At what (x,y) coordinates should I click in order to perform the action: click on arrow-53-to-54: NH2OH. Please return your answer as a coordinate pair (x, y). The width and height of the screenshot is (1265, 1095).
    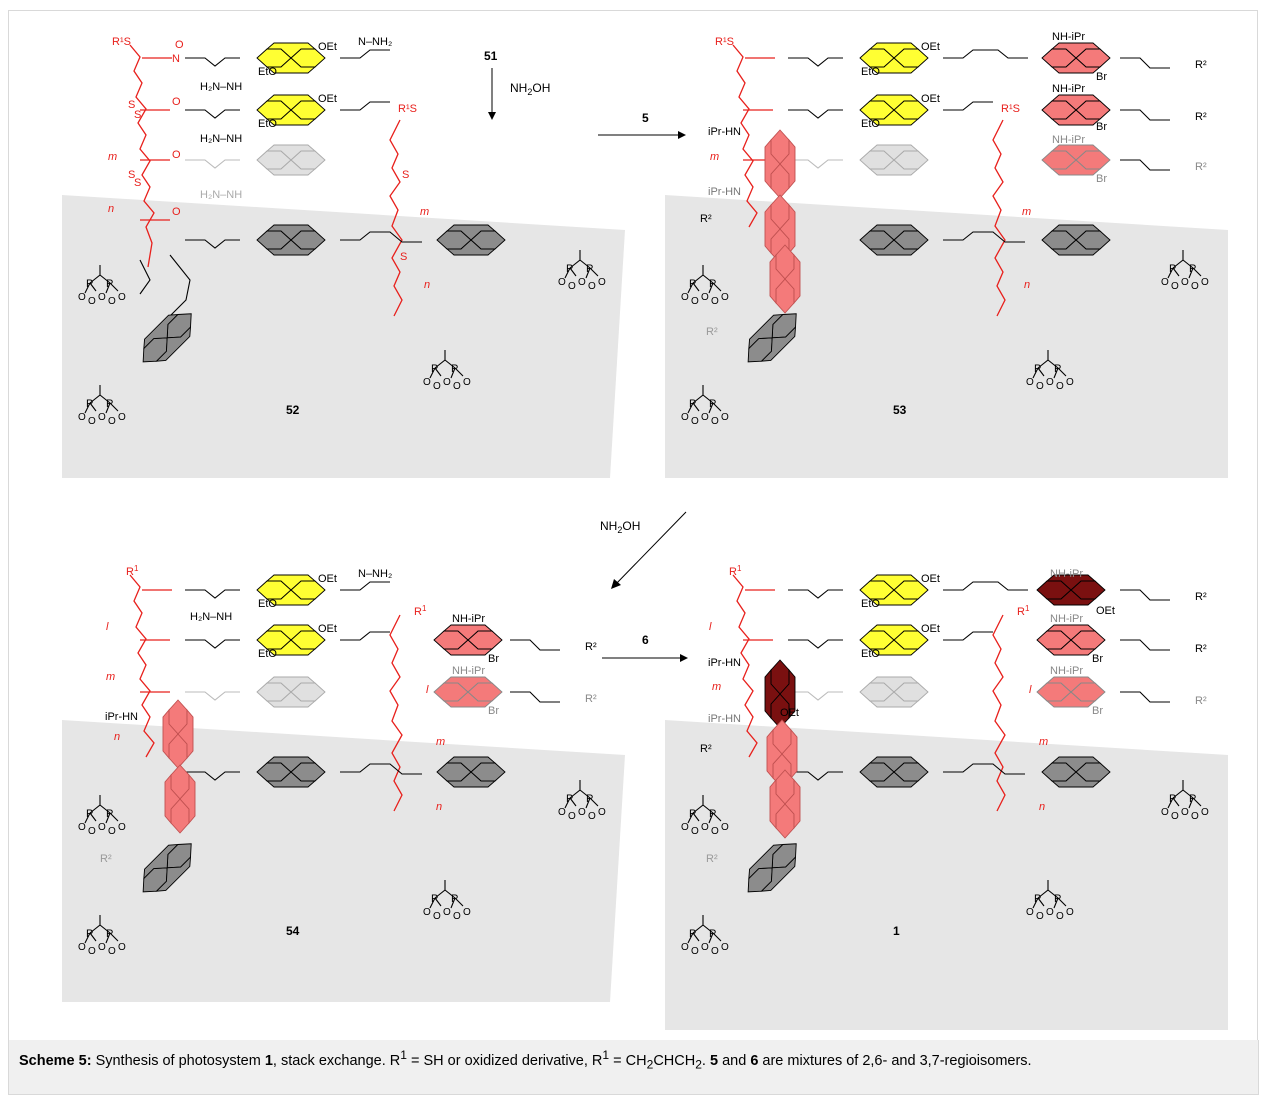
    Looking at the image, I should click on (643, 550).